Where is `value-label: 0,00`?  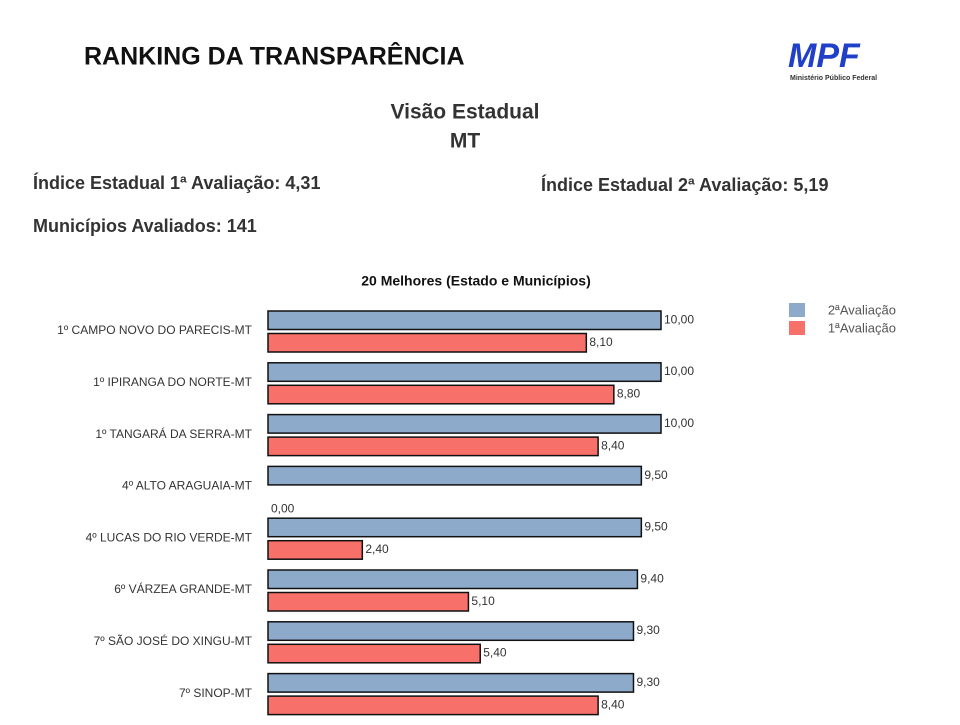 value-label: 0,00 is located at coordinates (283, 509).